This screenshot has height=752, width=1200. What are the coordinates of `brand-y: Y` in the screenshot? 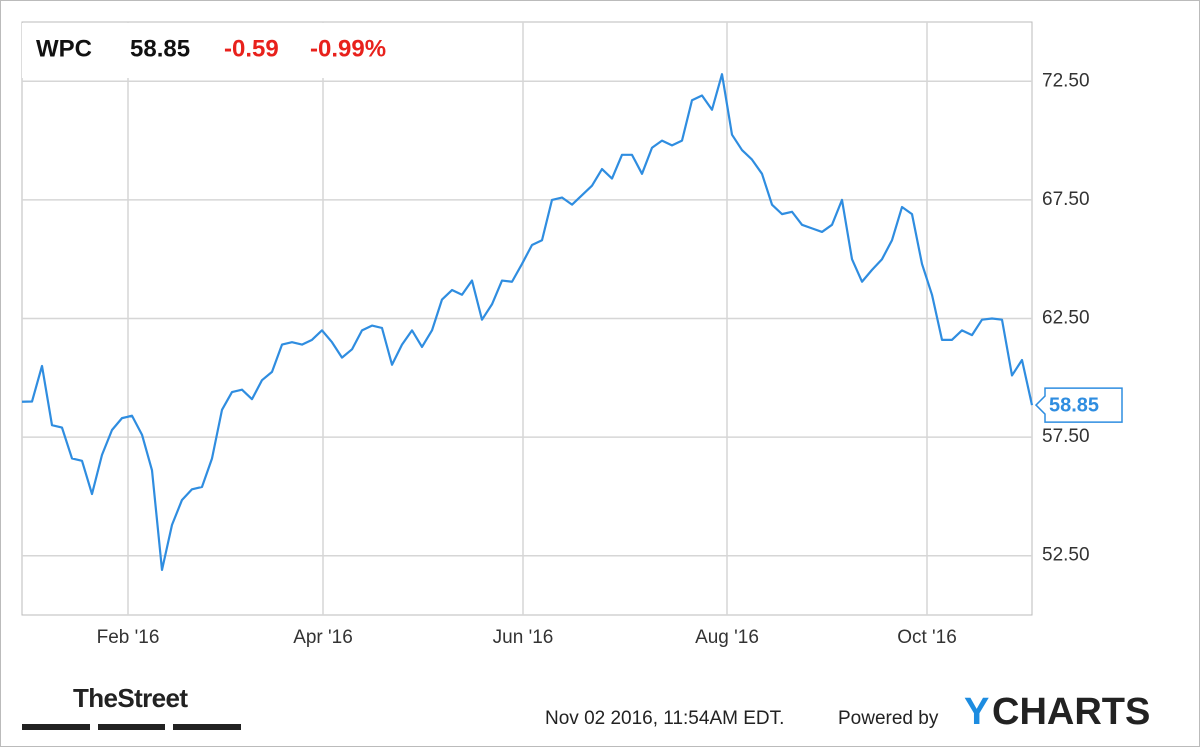 It's located at (976, 712).